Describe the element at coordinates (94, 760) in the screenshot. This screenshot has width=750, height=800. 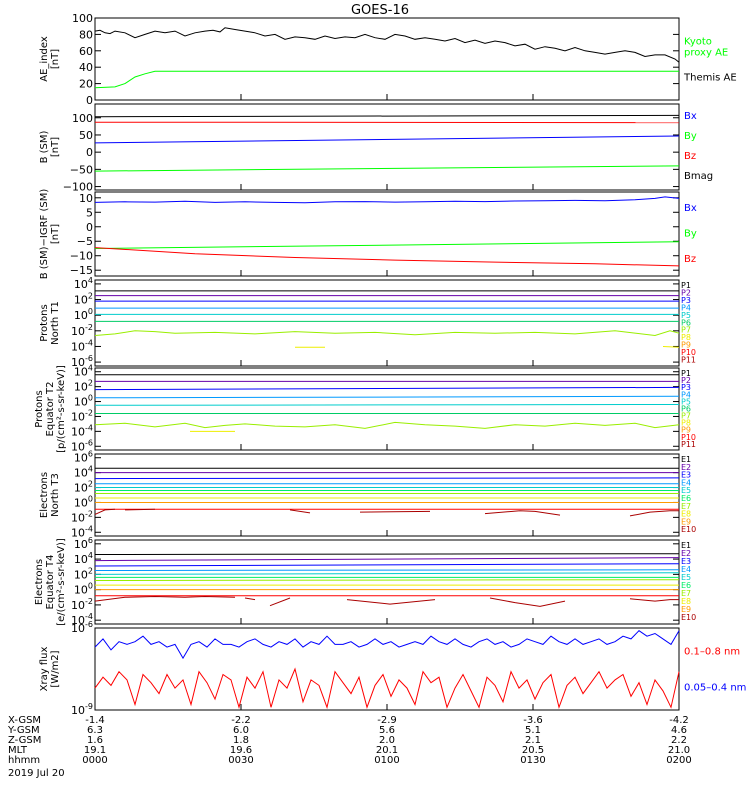
I see `x-axis-value: 0000` at that location.